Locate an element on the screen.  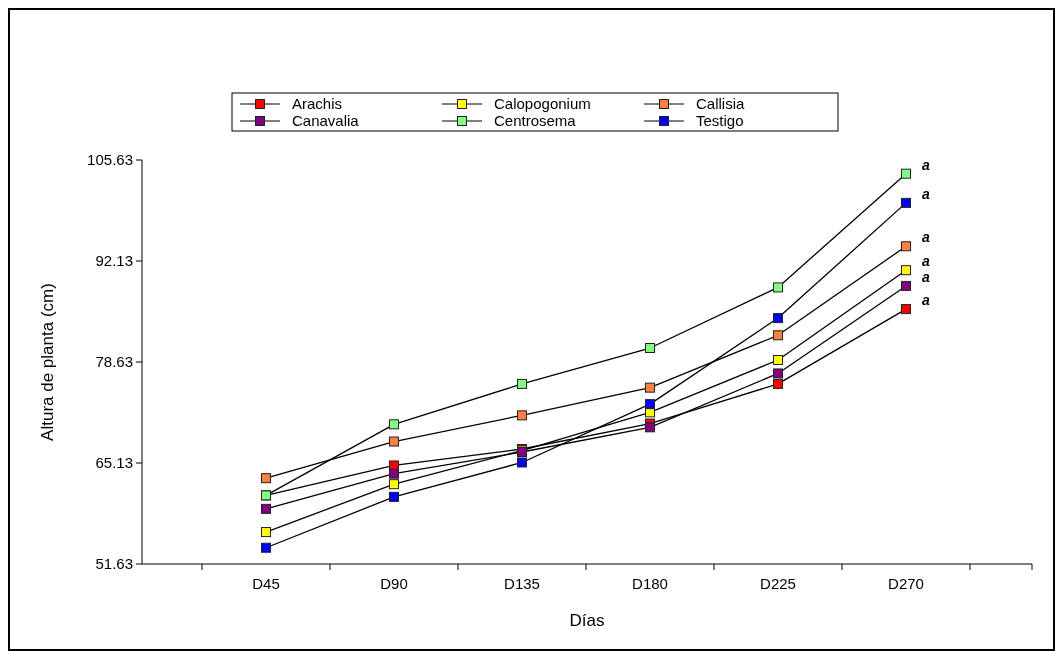
x-tick-label: D270 is located at coordinates (906, 583).